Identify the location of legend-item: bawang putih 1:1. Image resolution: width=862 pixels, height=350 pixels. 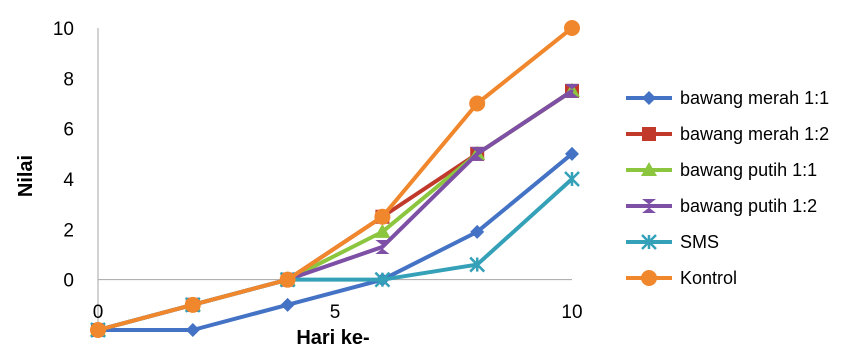
(721, 170).